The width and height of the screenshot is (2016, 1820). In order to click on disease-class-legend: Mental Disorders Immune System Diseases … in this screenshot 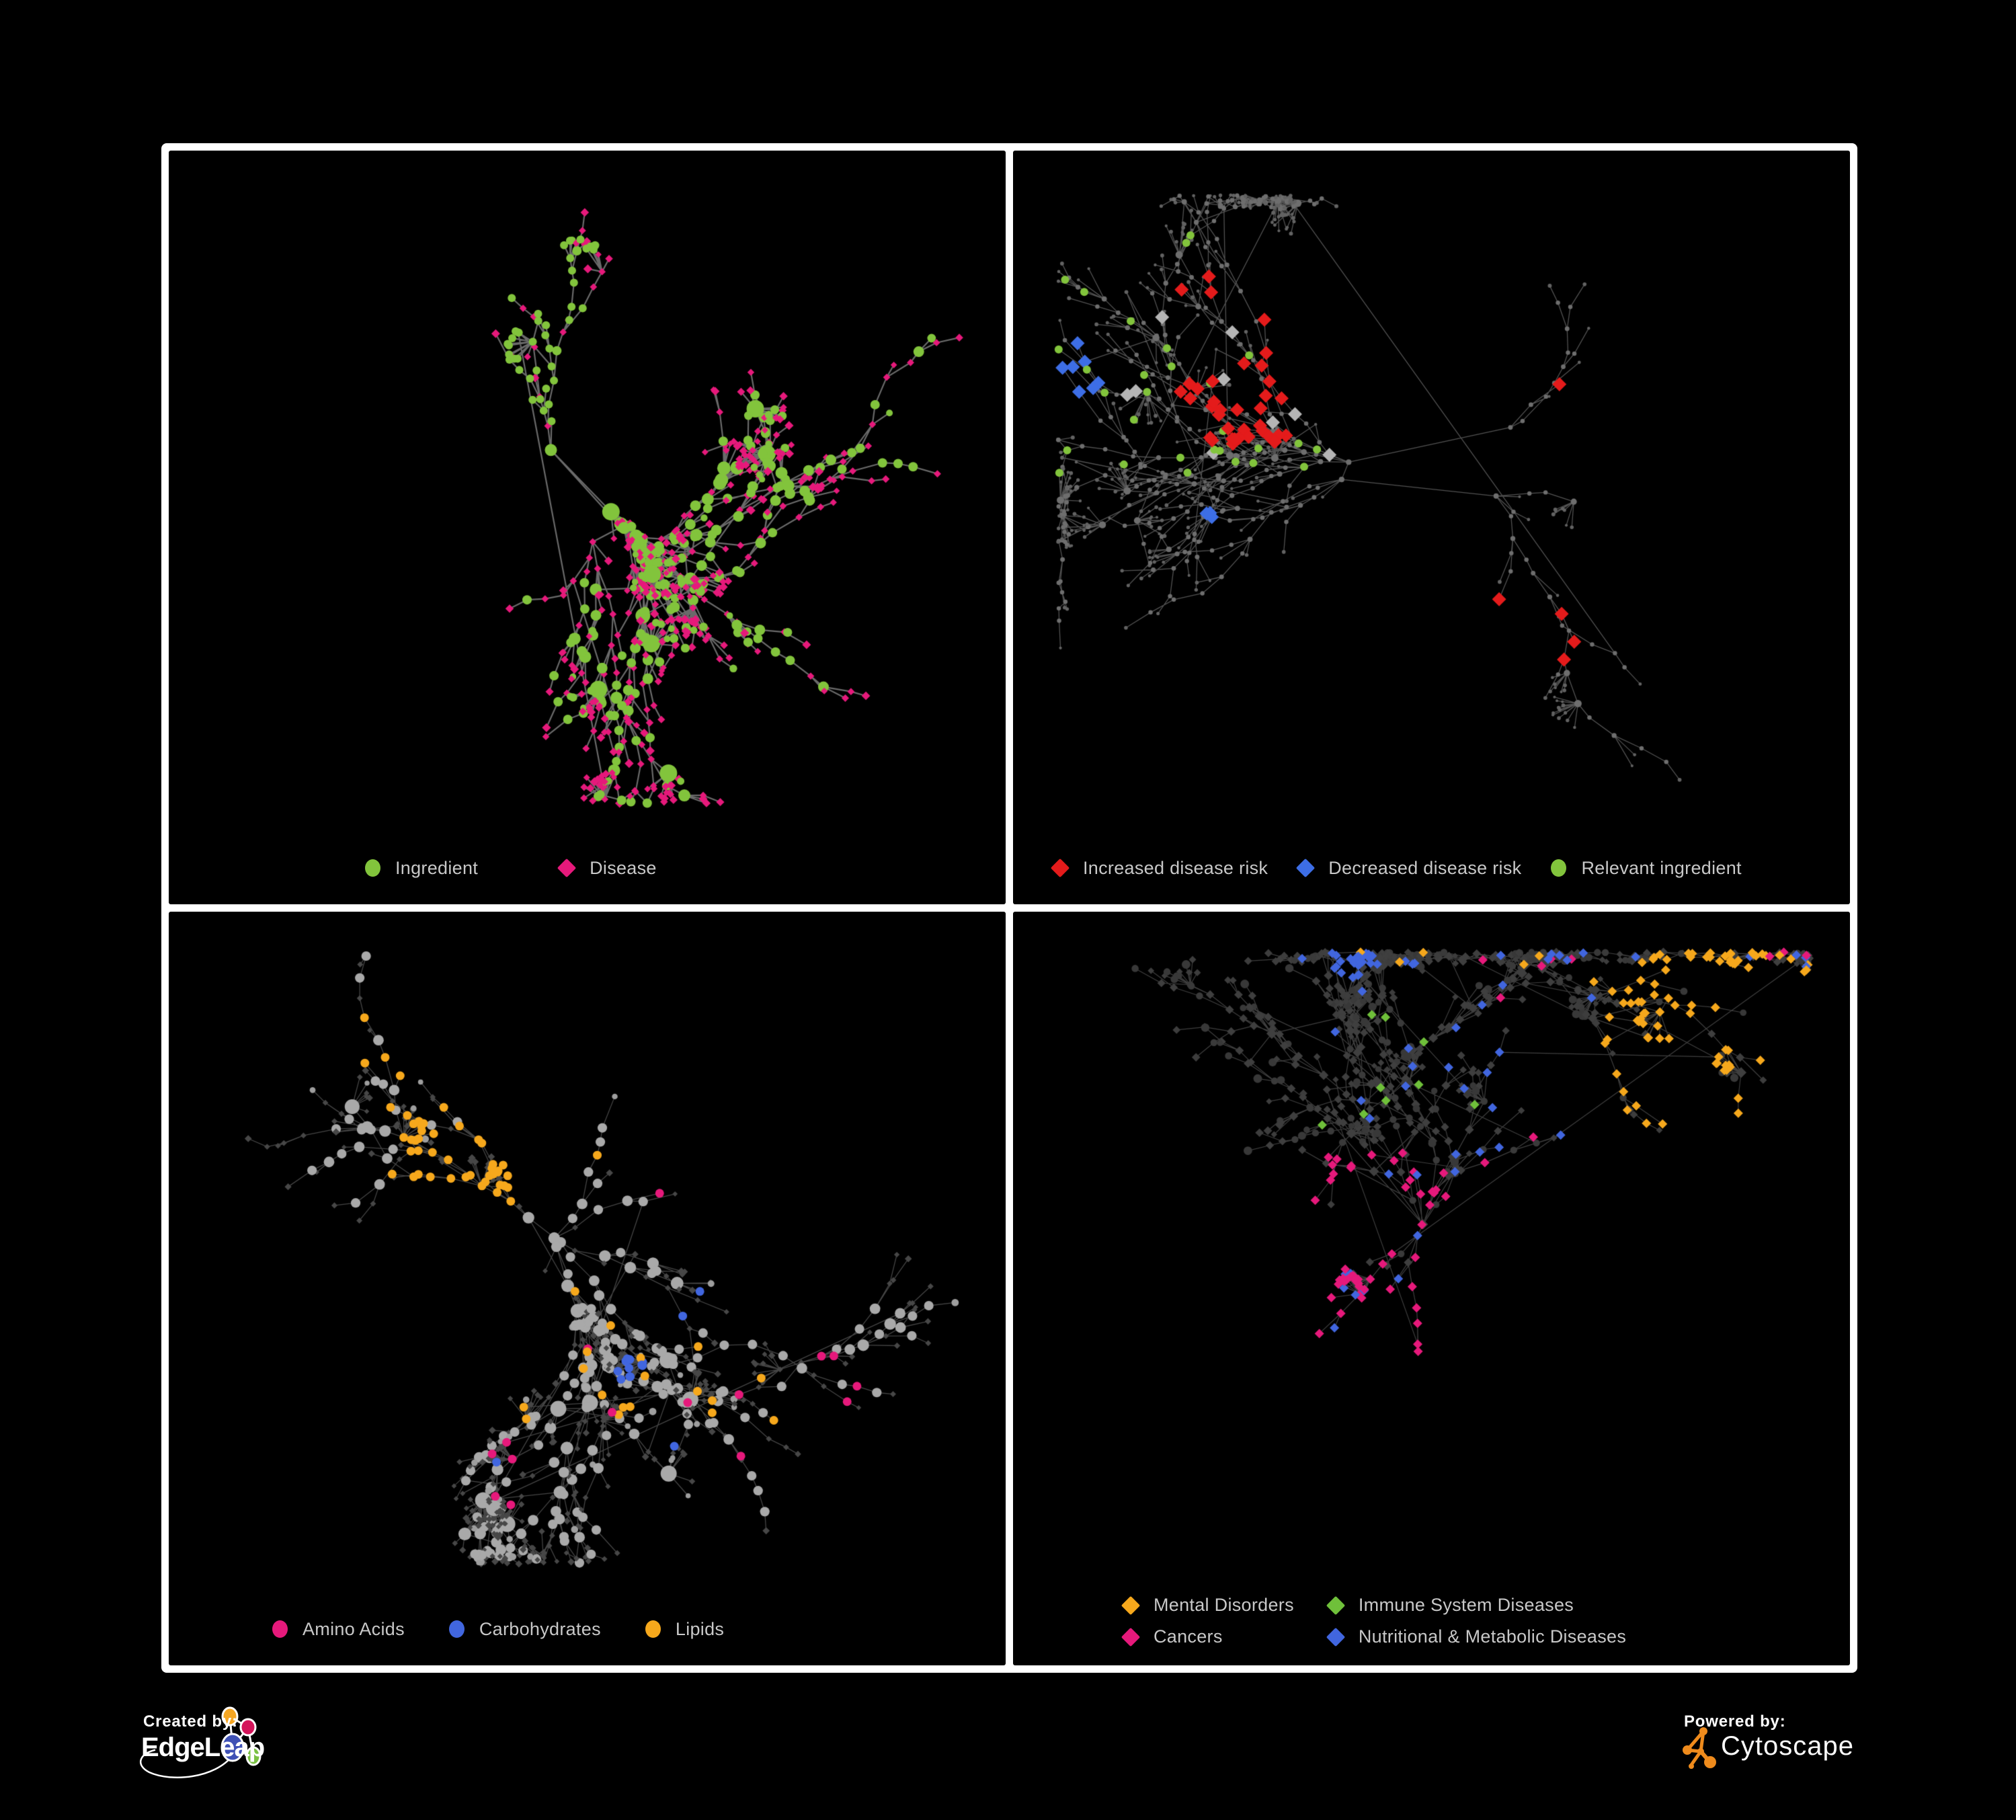, I will do `click(1374, 1621)`.